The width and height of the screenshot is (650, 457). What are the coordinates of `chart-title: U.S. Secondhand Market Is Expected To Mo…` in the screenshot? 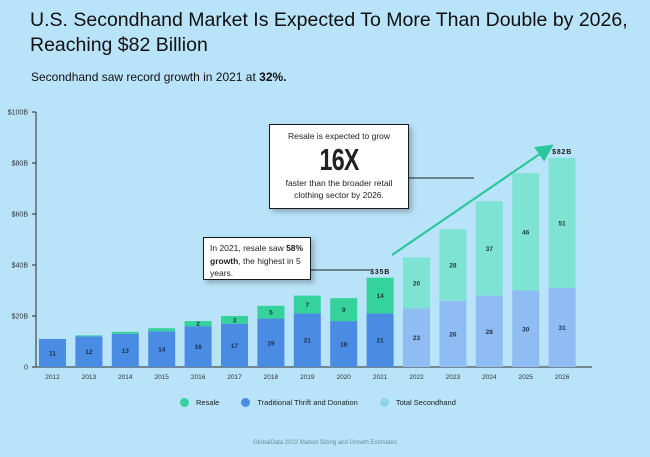 It's located at (329, 32).